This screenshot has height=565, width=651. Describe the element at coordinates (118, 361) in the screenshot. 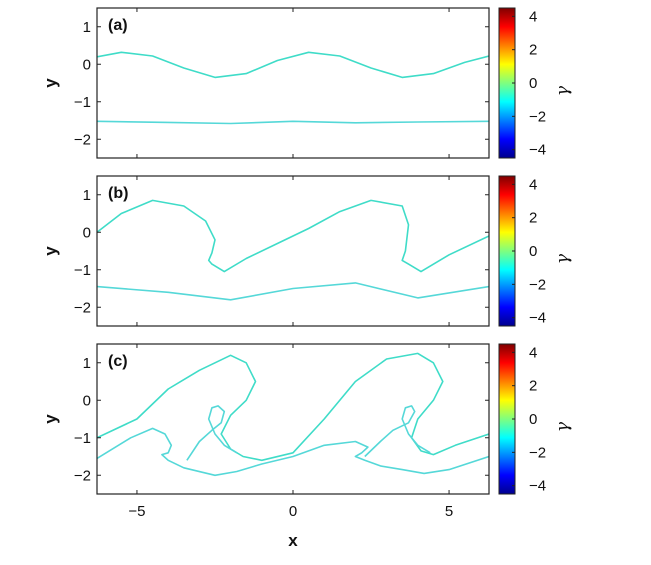

I see `panel-label: (c)` at that location.